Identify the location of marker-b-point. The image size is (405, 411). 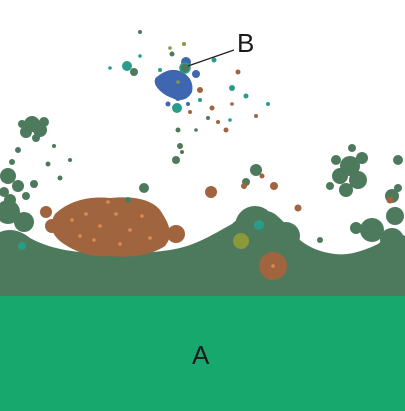
(185, 68).